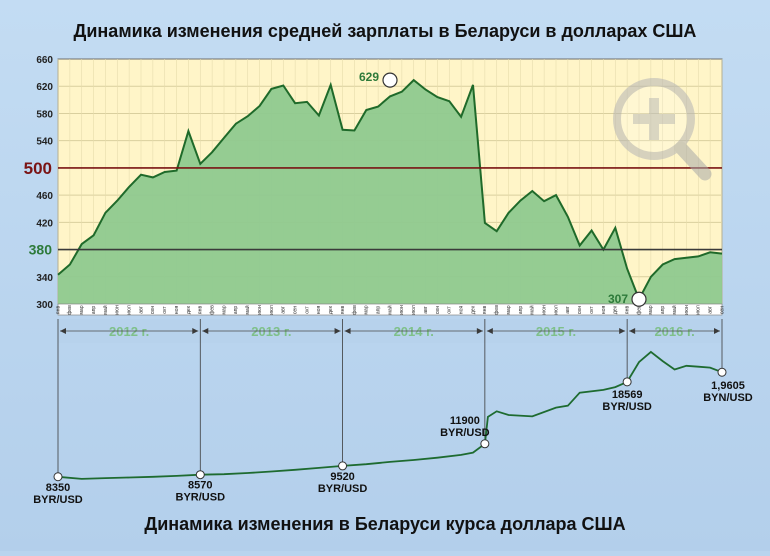  I want to click on rate-value-label: 1,9605, so click(728, 386).